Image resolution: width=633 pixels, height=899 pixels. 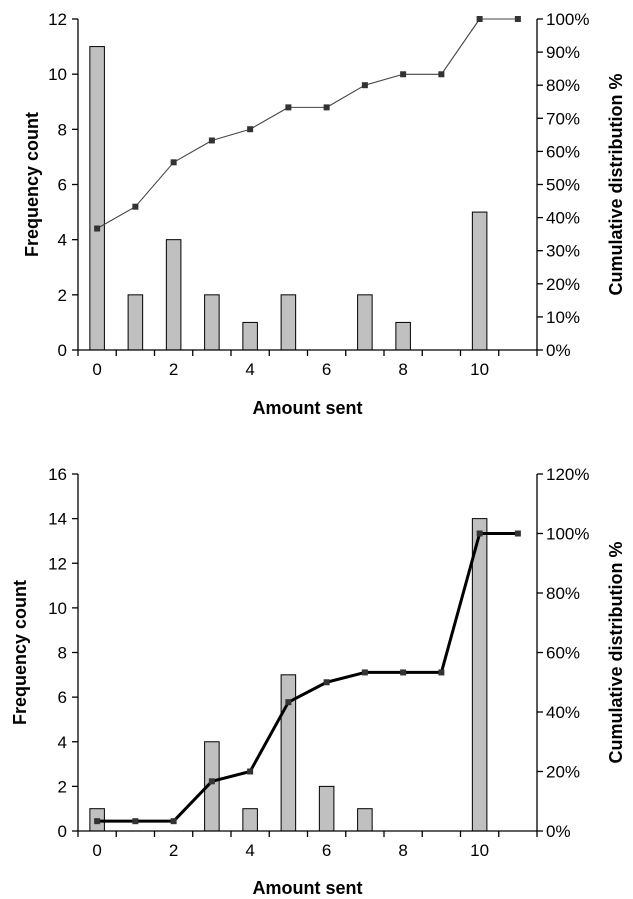 I want to click on y2-tick-label-9: 90%, so click(x=563, y=52).